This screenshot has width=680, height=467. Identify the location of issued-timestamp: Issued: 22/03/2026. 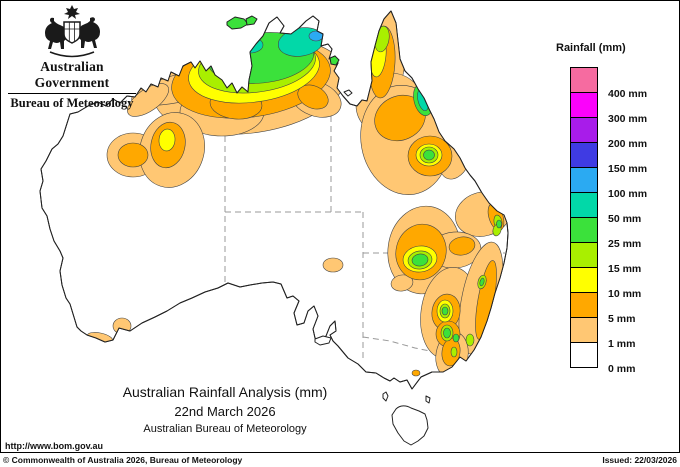
(639, 460).